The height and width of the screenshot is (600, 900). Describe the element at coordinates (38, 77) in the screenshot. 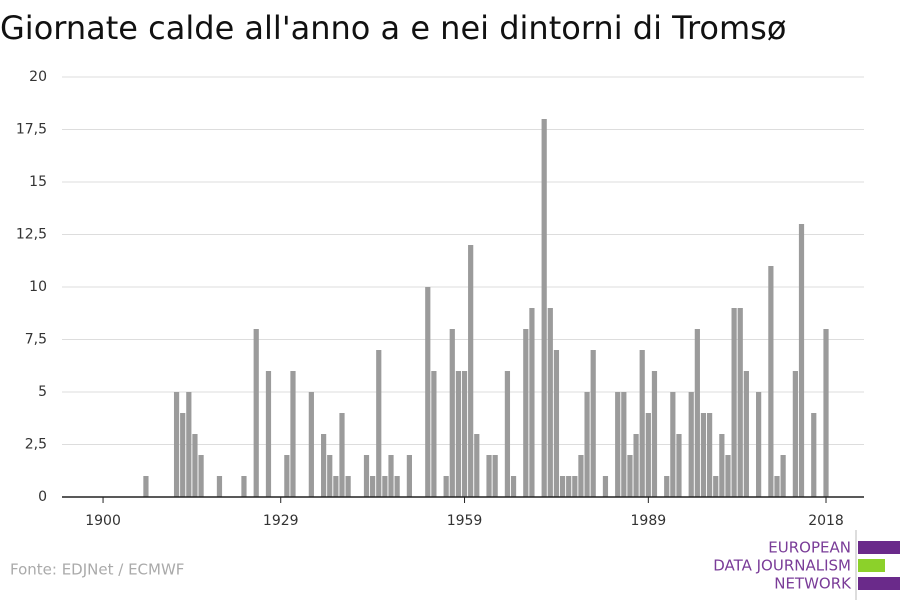

I see `y-tick-label: 20` at that location.